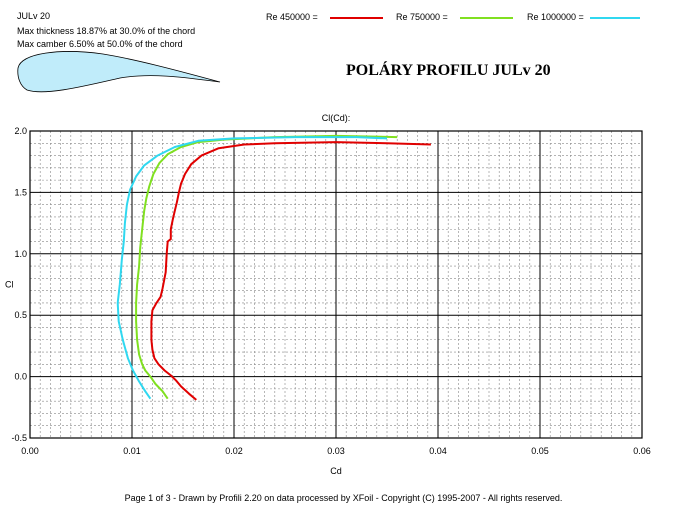 The image size is (687, 509). Describe the element at coordinates (20, 377) in the screenshot. I see `y-tick-label: 0.0` at that location.